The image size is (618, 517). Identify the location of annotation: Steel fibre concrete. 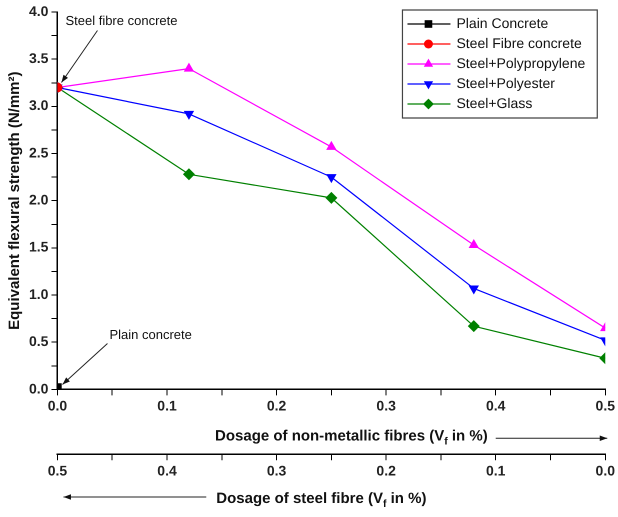
(121, 20).